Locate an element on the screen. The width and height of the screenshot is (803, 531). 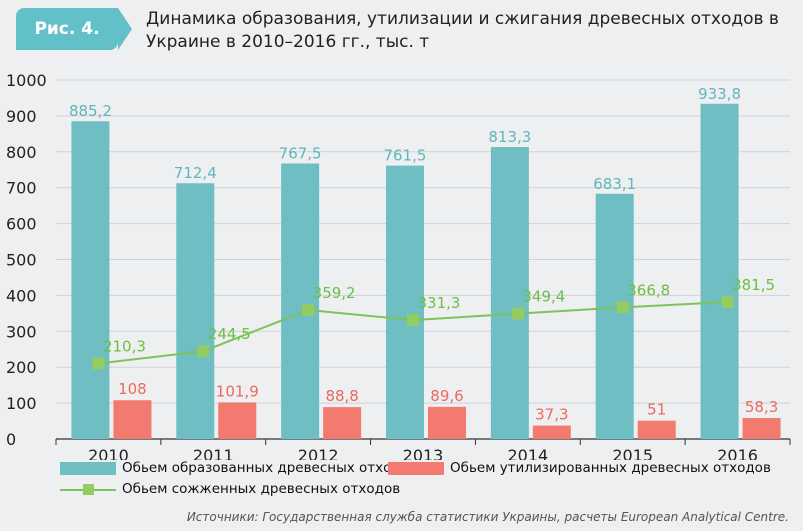
data-label-utilized: 89,6 is located at coordinates (446, 396).